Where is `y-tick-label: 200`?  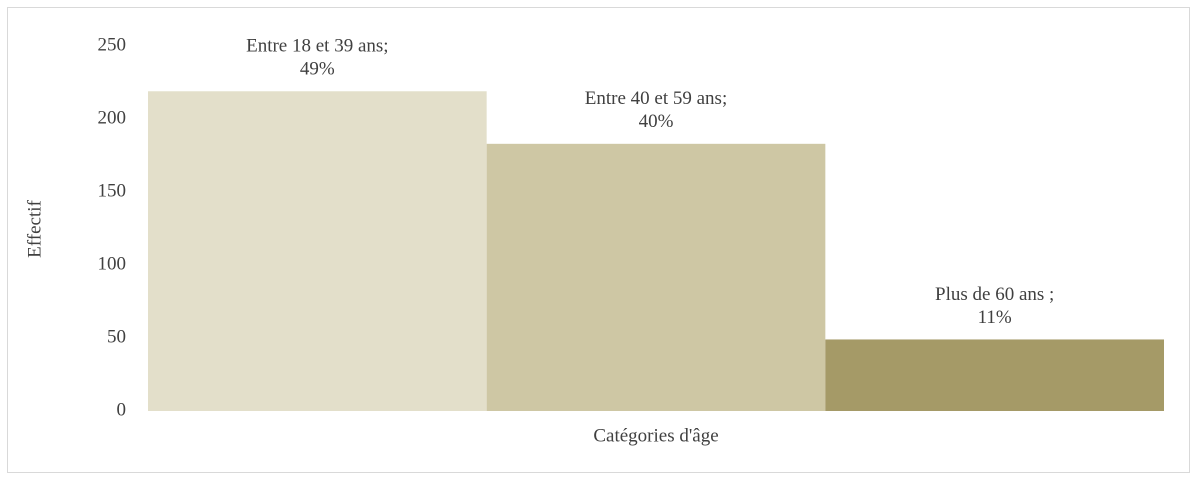 y-tick-label: 200 is located at coordinates (112, 117).